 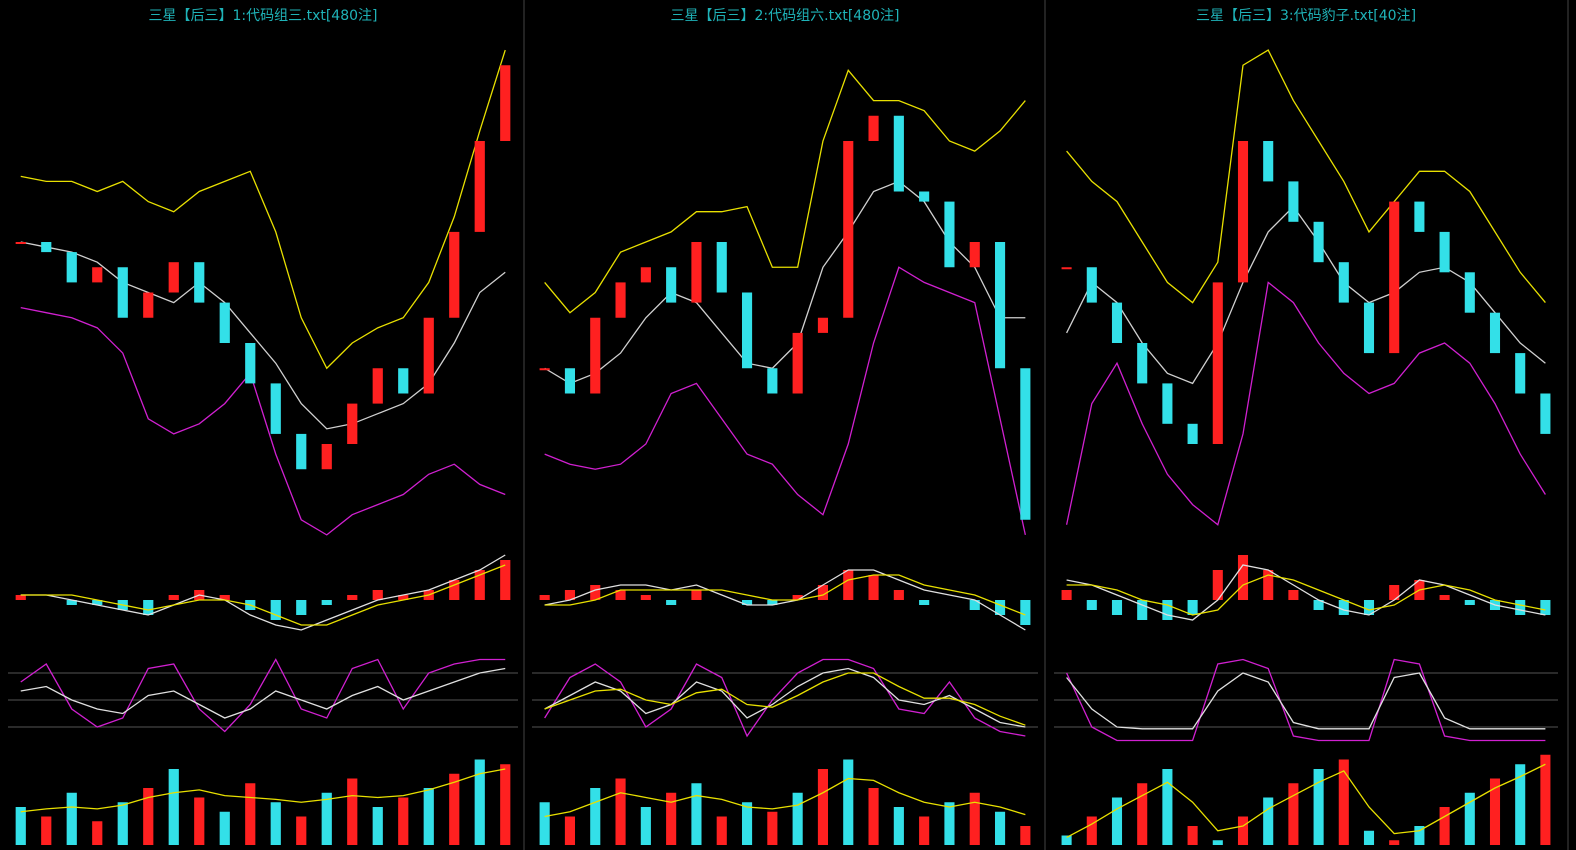 I want to click on panel-title: 三星【后三】2:代码组六.txt[480注], so click(x=785, y=16).